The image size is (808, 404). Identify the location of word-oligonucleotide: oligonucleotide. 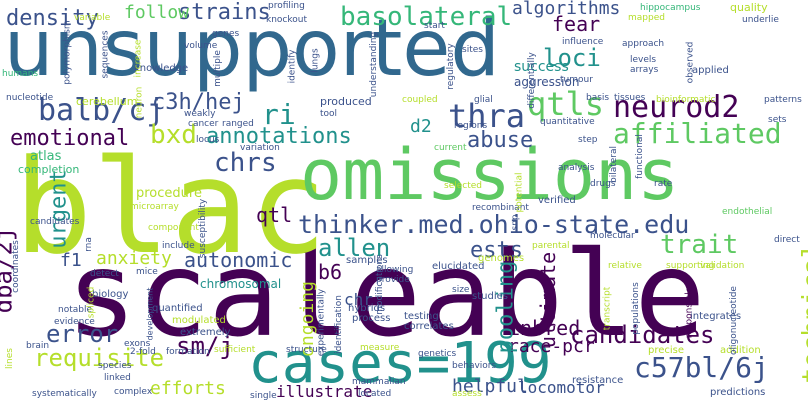
(733, 320).